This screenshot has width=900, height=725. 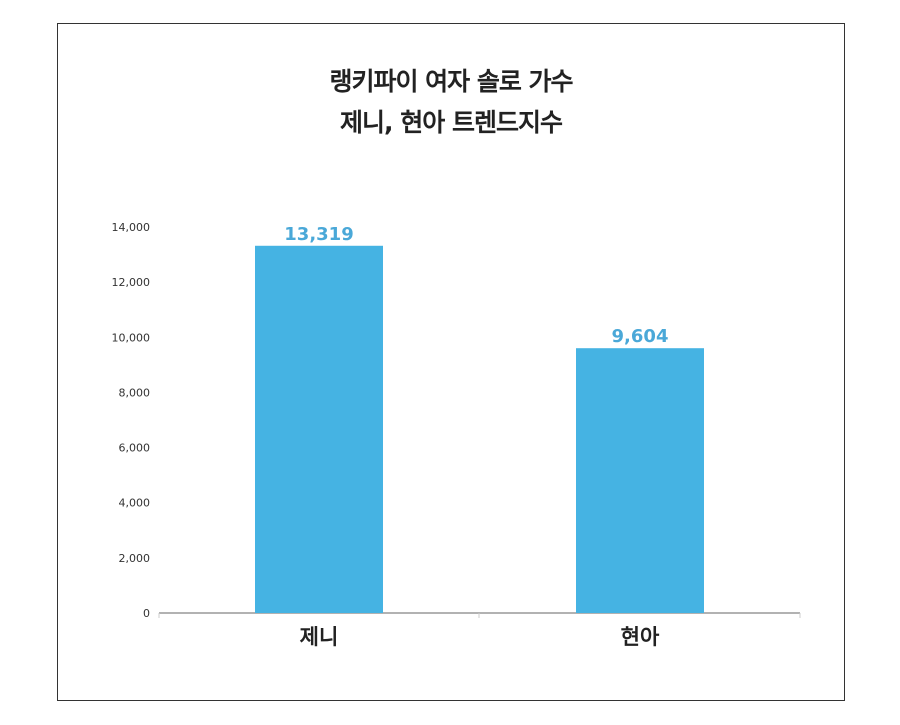 What do you see at coordinates (146, 613) in the screenshot?
I see `y-tick-label: 0` at bounding box center [146, 613].